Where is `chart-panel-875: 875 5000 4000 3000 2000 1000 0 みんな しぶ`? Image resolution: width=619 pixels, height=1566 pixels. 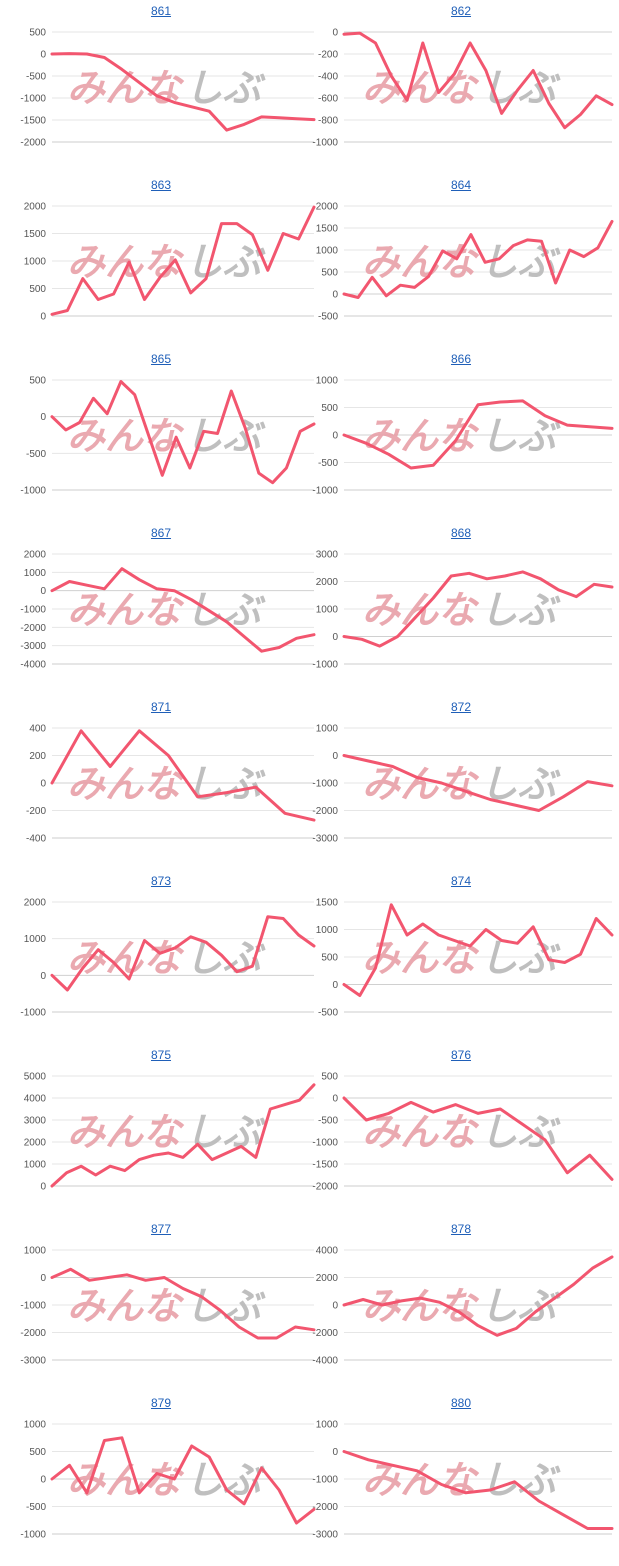 chart-panel-875: 875 5000 4000 3000 2000 1000 0 みんな しぶ is located at coordinates (162, 1133).